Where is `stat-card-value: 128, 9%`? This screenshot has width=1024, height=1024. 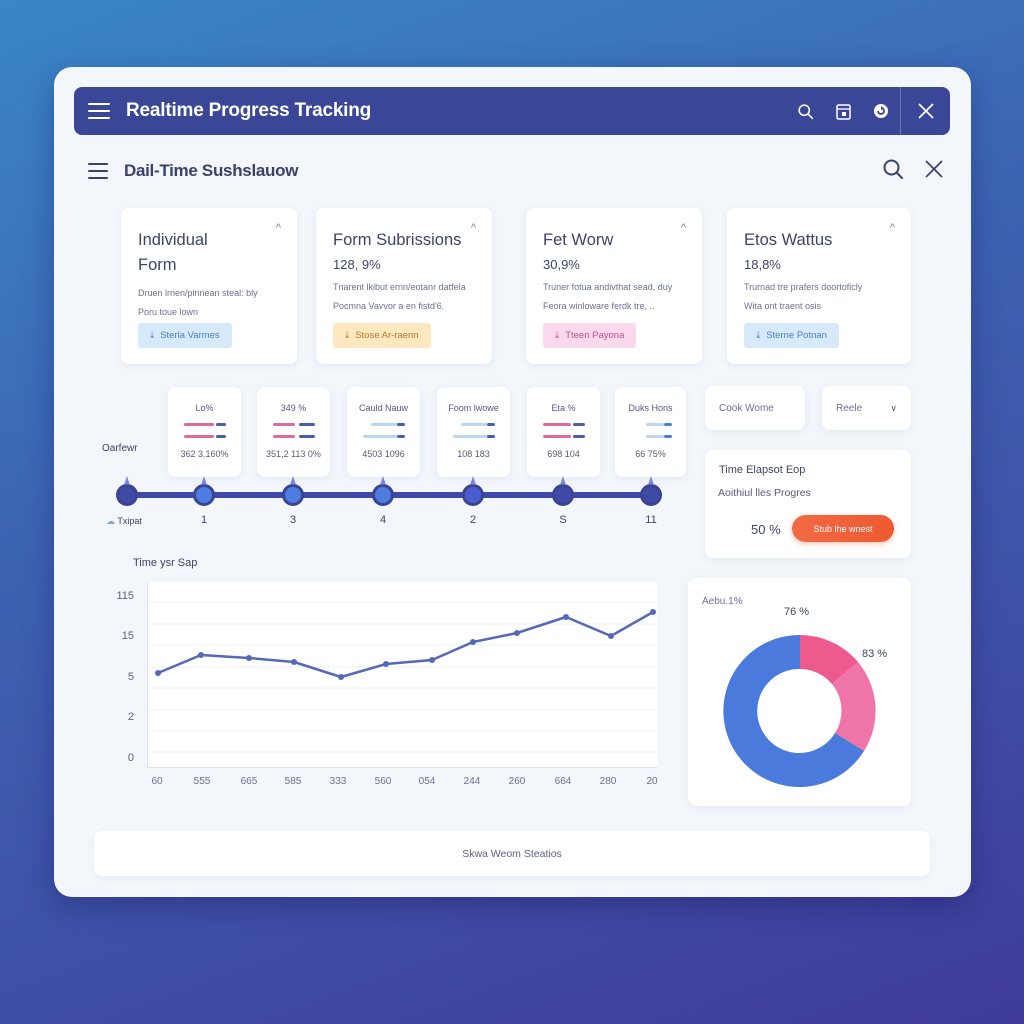
stat-card-value: 128, 9% is located at coordinates (357, 264).